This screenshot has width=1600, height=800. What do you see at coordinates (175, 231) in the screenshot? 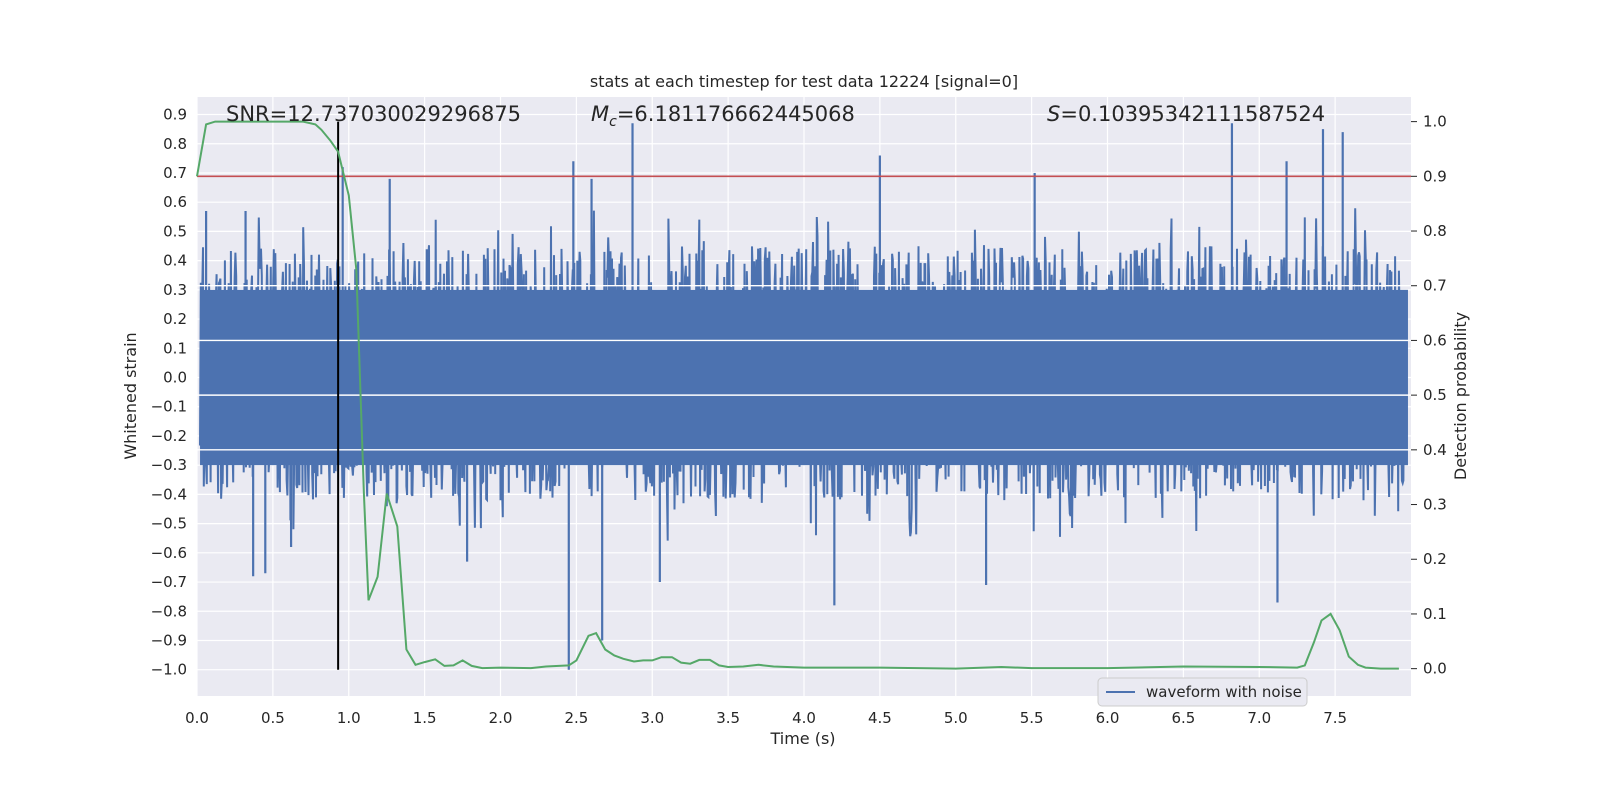
I see `y-left-tick-label: 0.5` at bounding box center [175, 231].